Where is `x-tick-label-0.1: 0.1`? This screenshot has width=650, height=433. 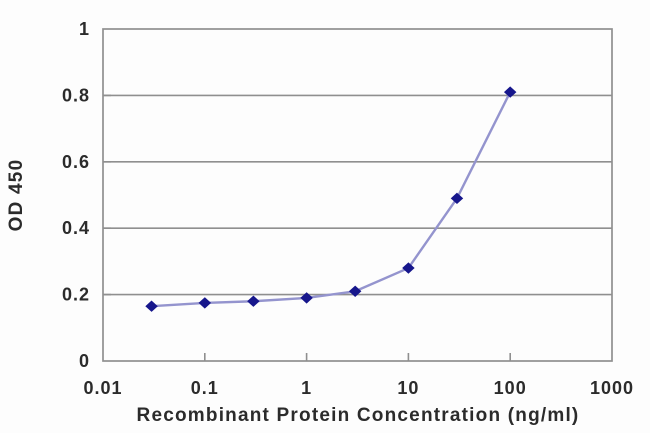
x-tick-label-0.1: 0.1 is located at coordinates (205, 388).